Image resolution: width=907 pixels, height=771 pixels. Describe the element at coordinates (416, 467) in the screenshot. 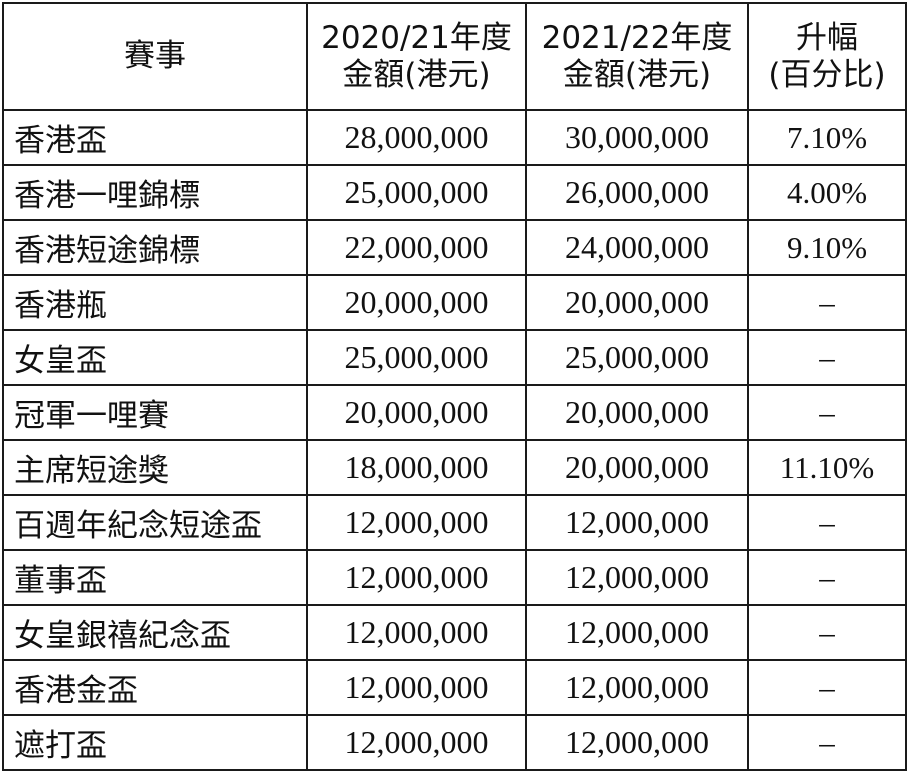

I see `amount-2020-21-cell: 18,000,000` at that location.